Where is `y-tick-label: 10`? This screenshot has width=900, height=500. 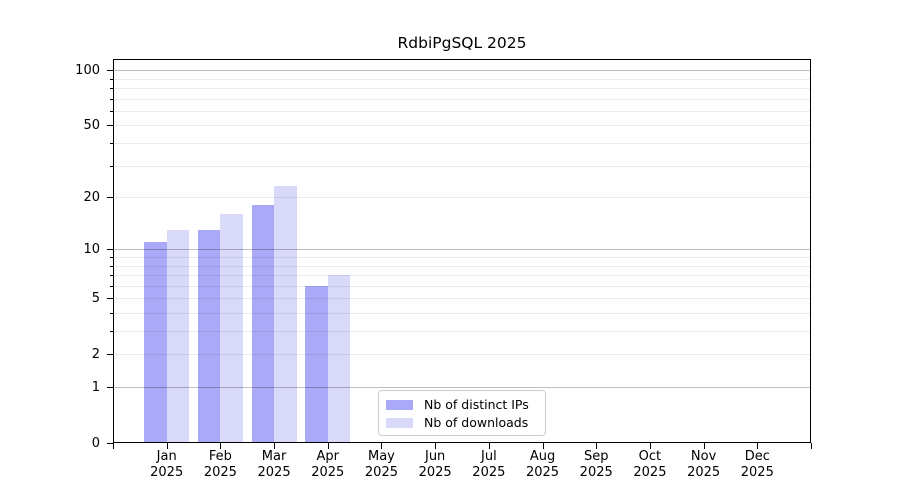 y-tick-label: 10 is located at coordinates (91, 249).